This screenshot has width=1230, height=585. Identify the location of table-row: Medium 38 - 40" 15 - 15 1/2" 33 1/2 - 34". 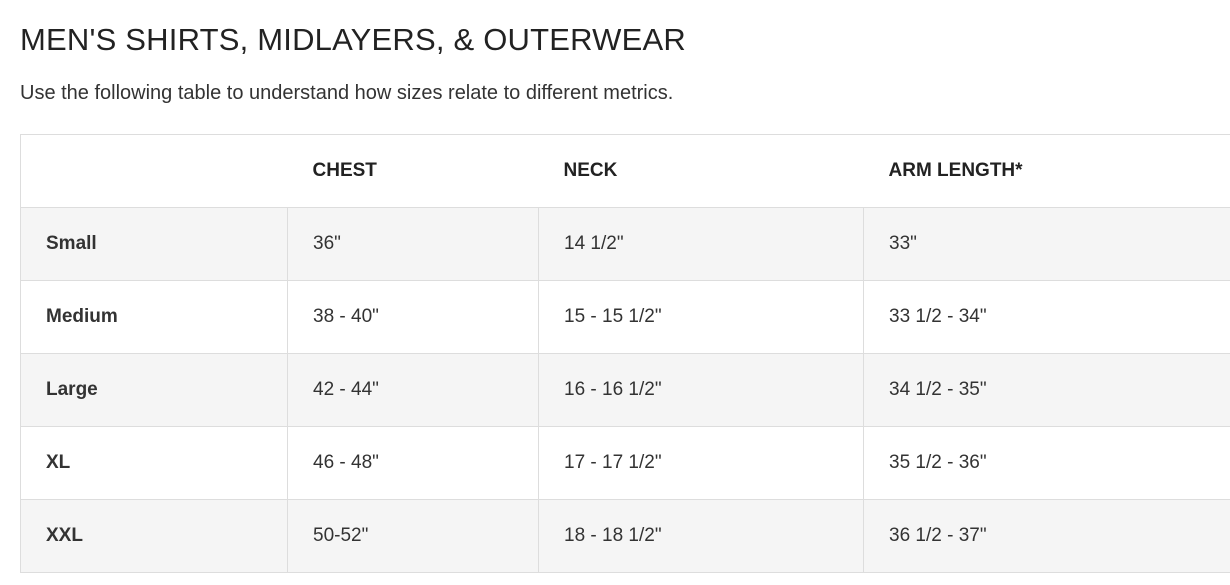
(625, 317).